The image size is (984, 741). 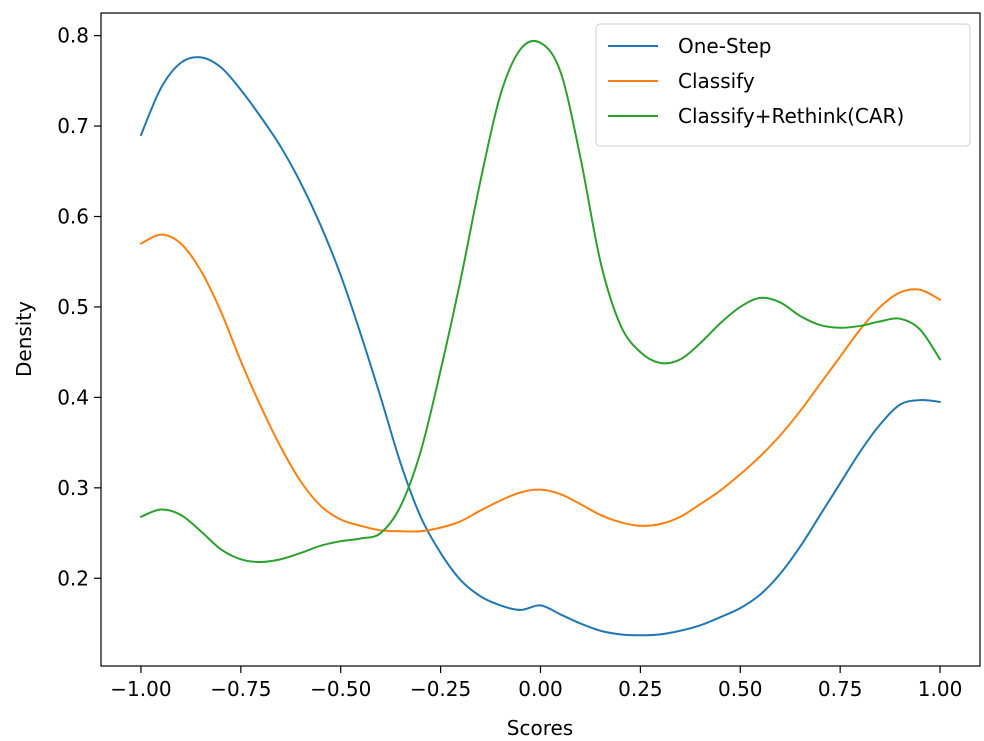 What do you see at coordinates (540, 689) in the screenshot?
I see `x-tick-label: 0.00` at bounding box center [540, 689].